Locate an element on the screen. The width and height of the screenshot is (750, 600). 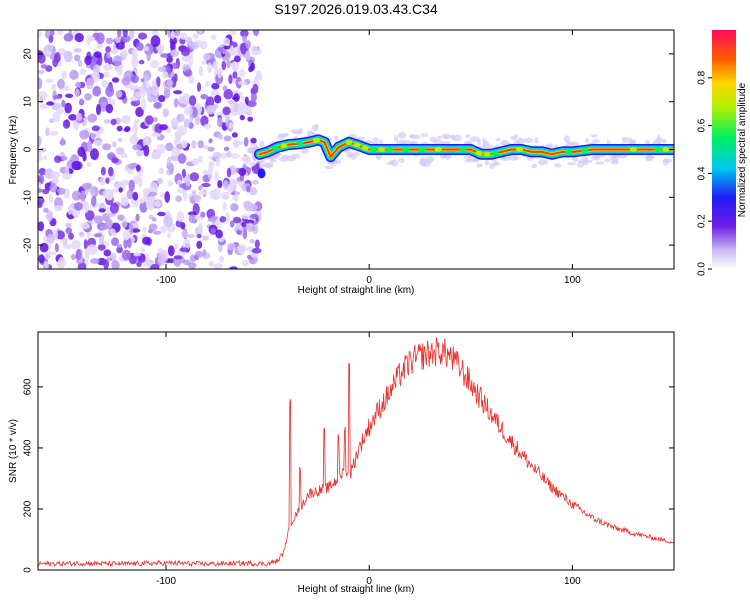
snr-xtick-label: -100 is located at coordinates (166, 581).